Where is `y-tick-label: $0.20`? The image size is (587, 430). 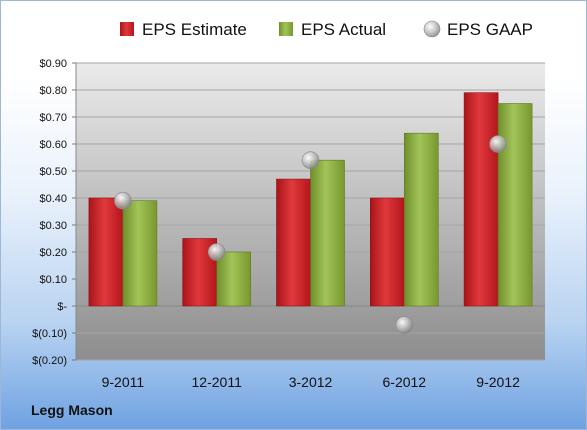
y-tick-label: $0.20 is located at coordinates (53, 253).